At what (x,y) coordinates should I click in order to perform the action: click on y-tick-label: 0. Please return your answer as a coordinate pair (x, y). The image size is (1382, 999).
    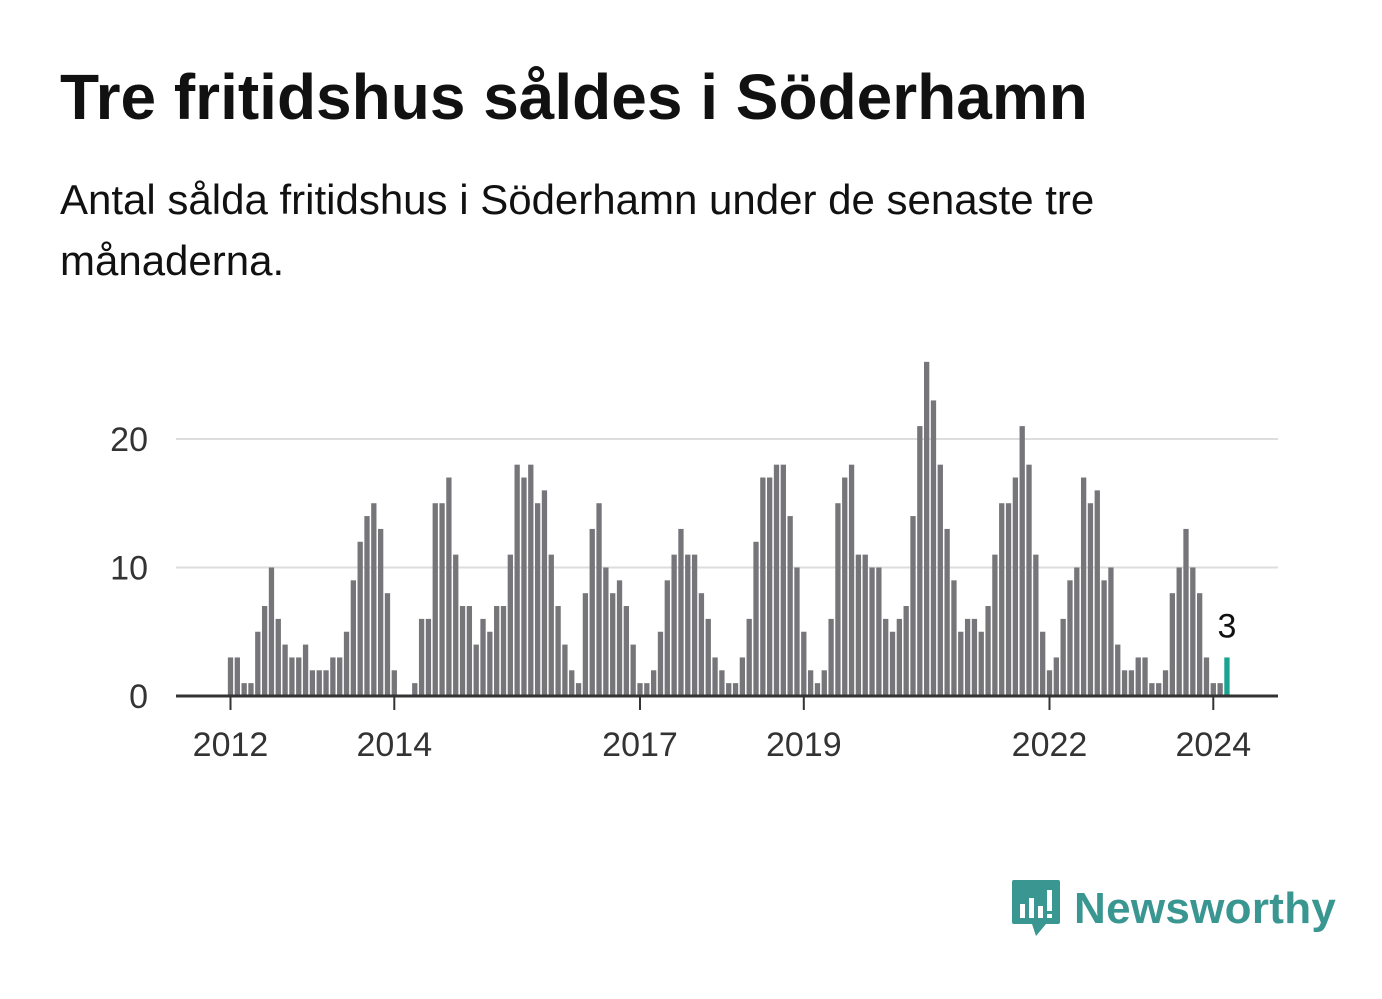
    Looking at the image, I should click on (138, 697).